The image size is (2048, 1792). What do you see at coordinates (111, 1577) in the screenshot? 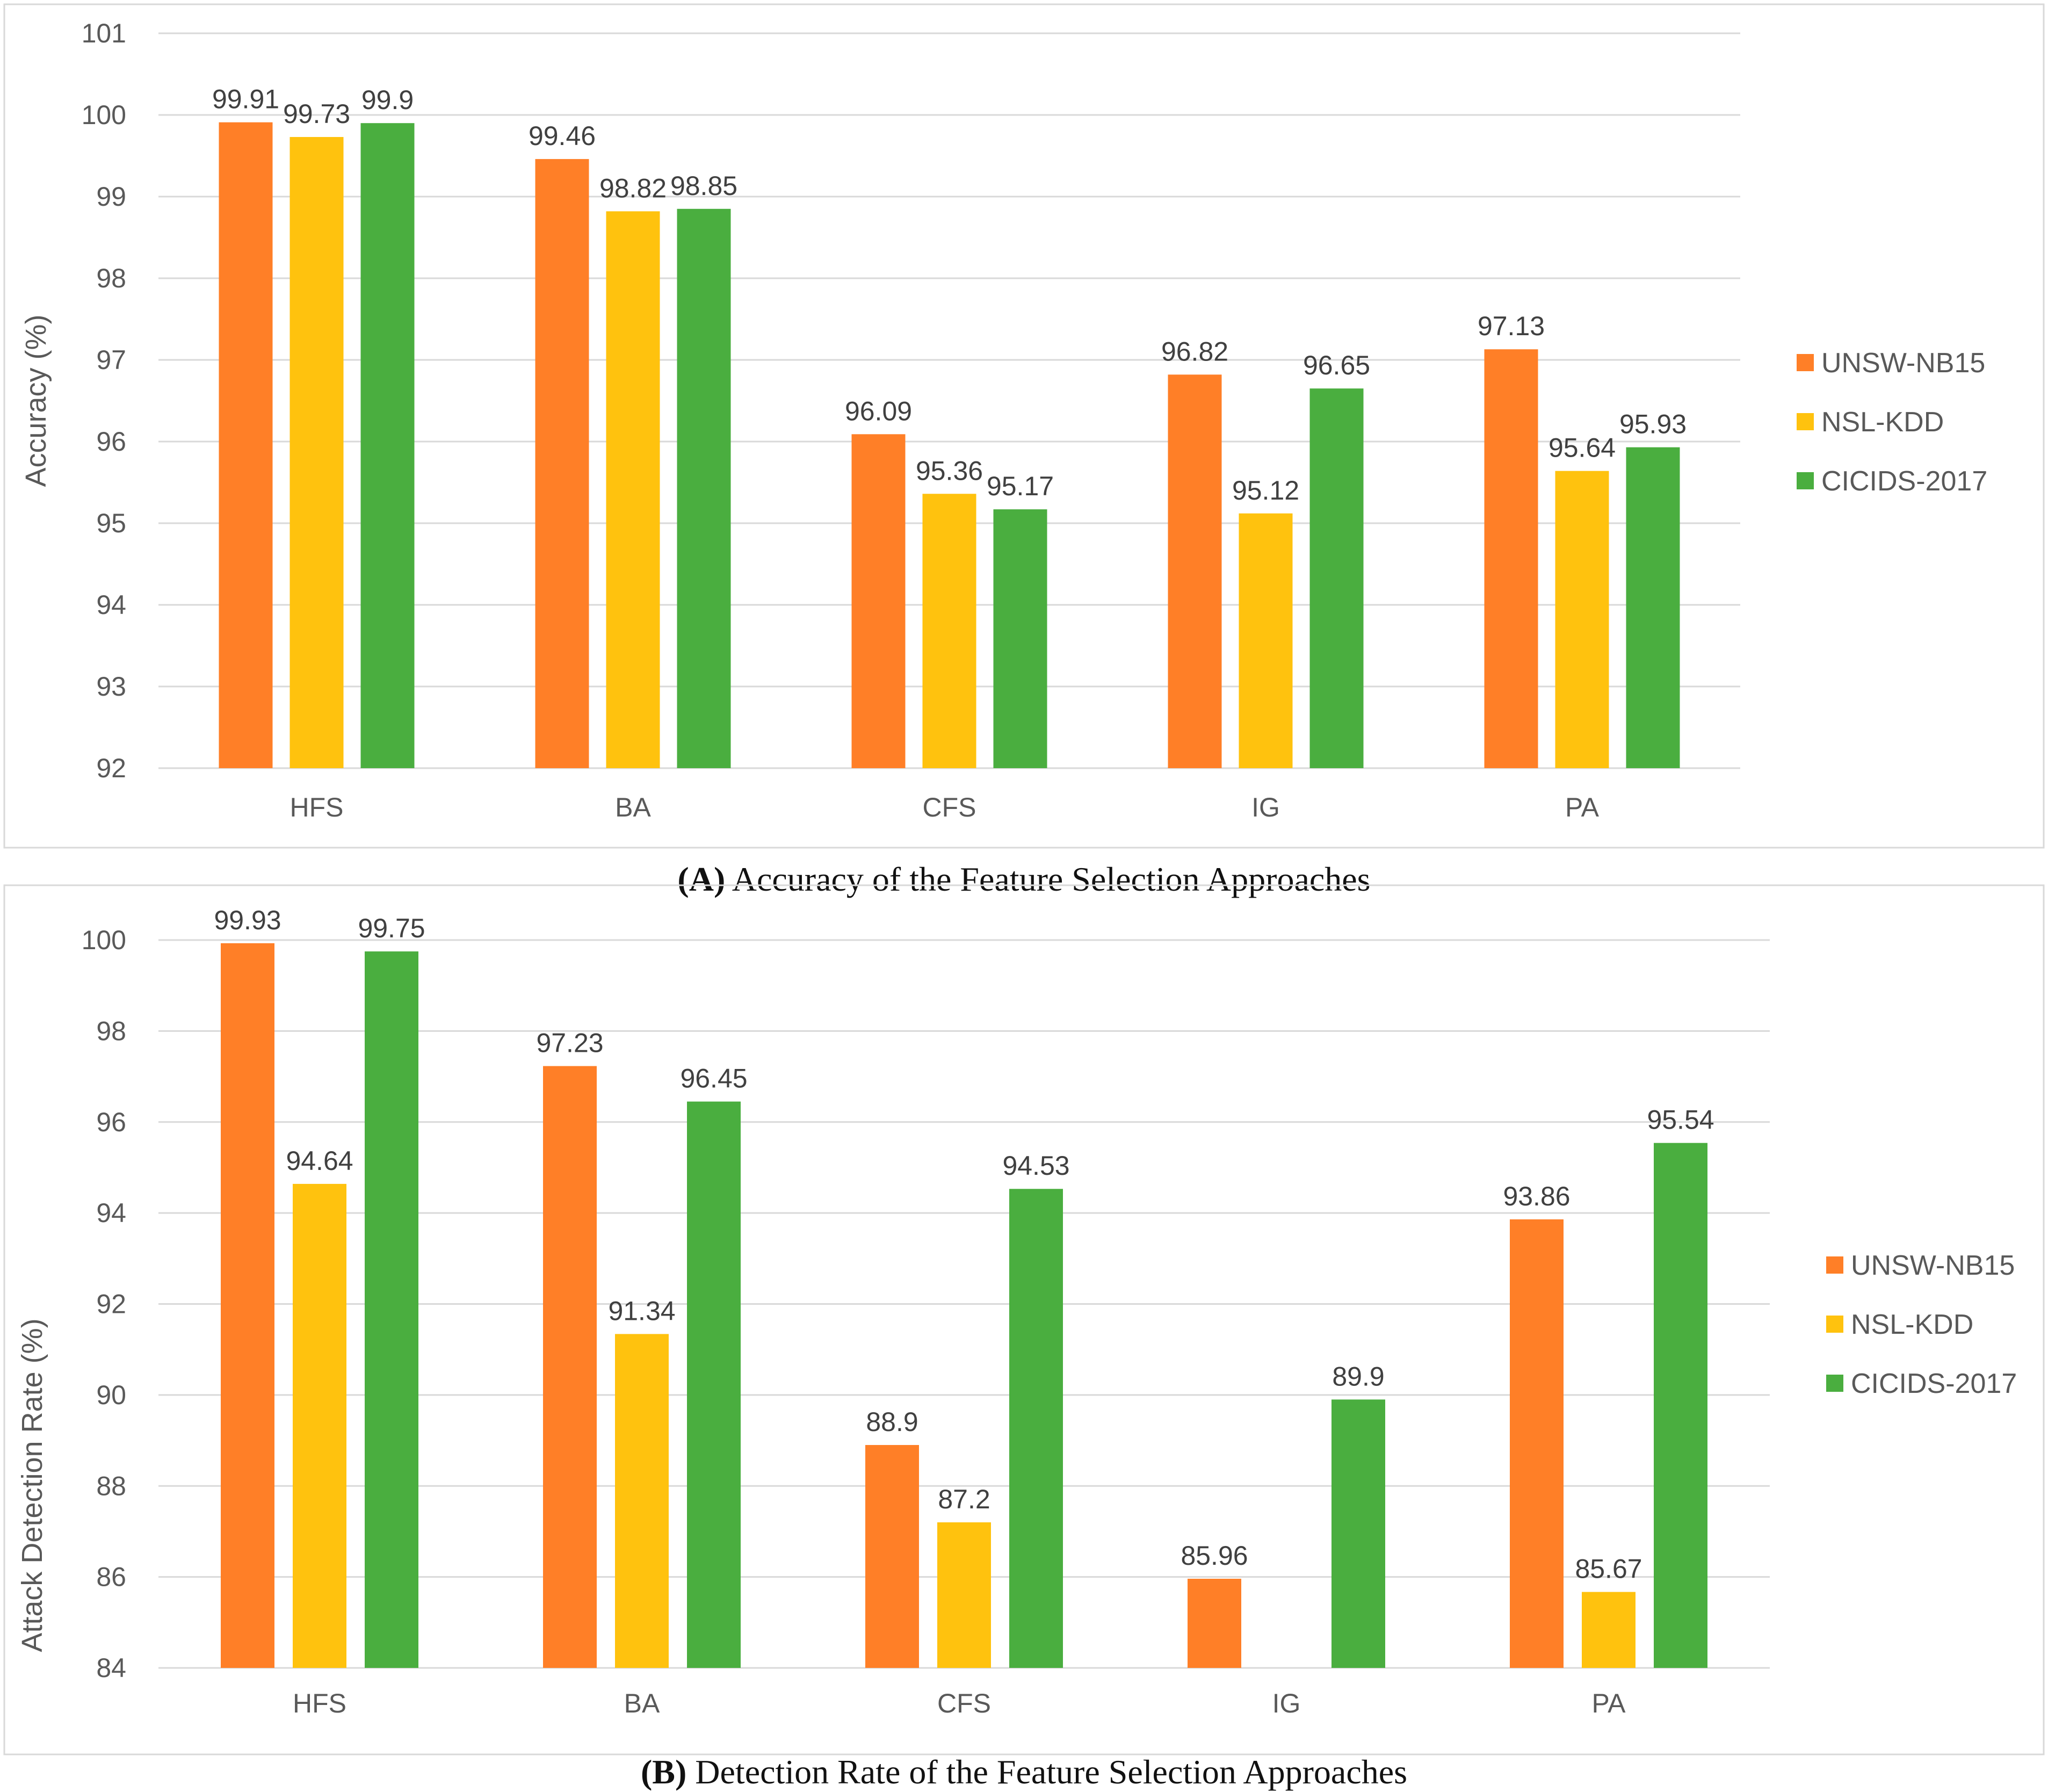
I see `detection-y-tick-label: 86` at bounding box center [111, 1577].